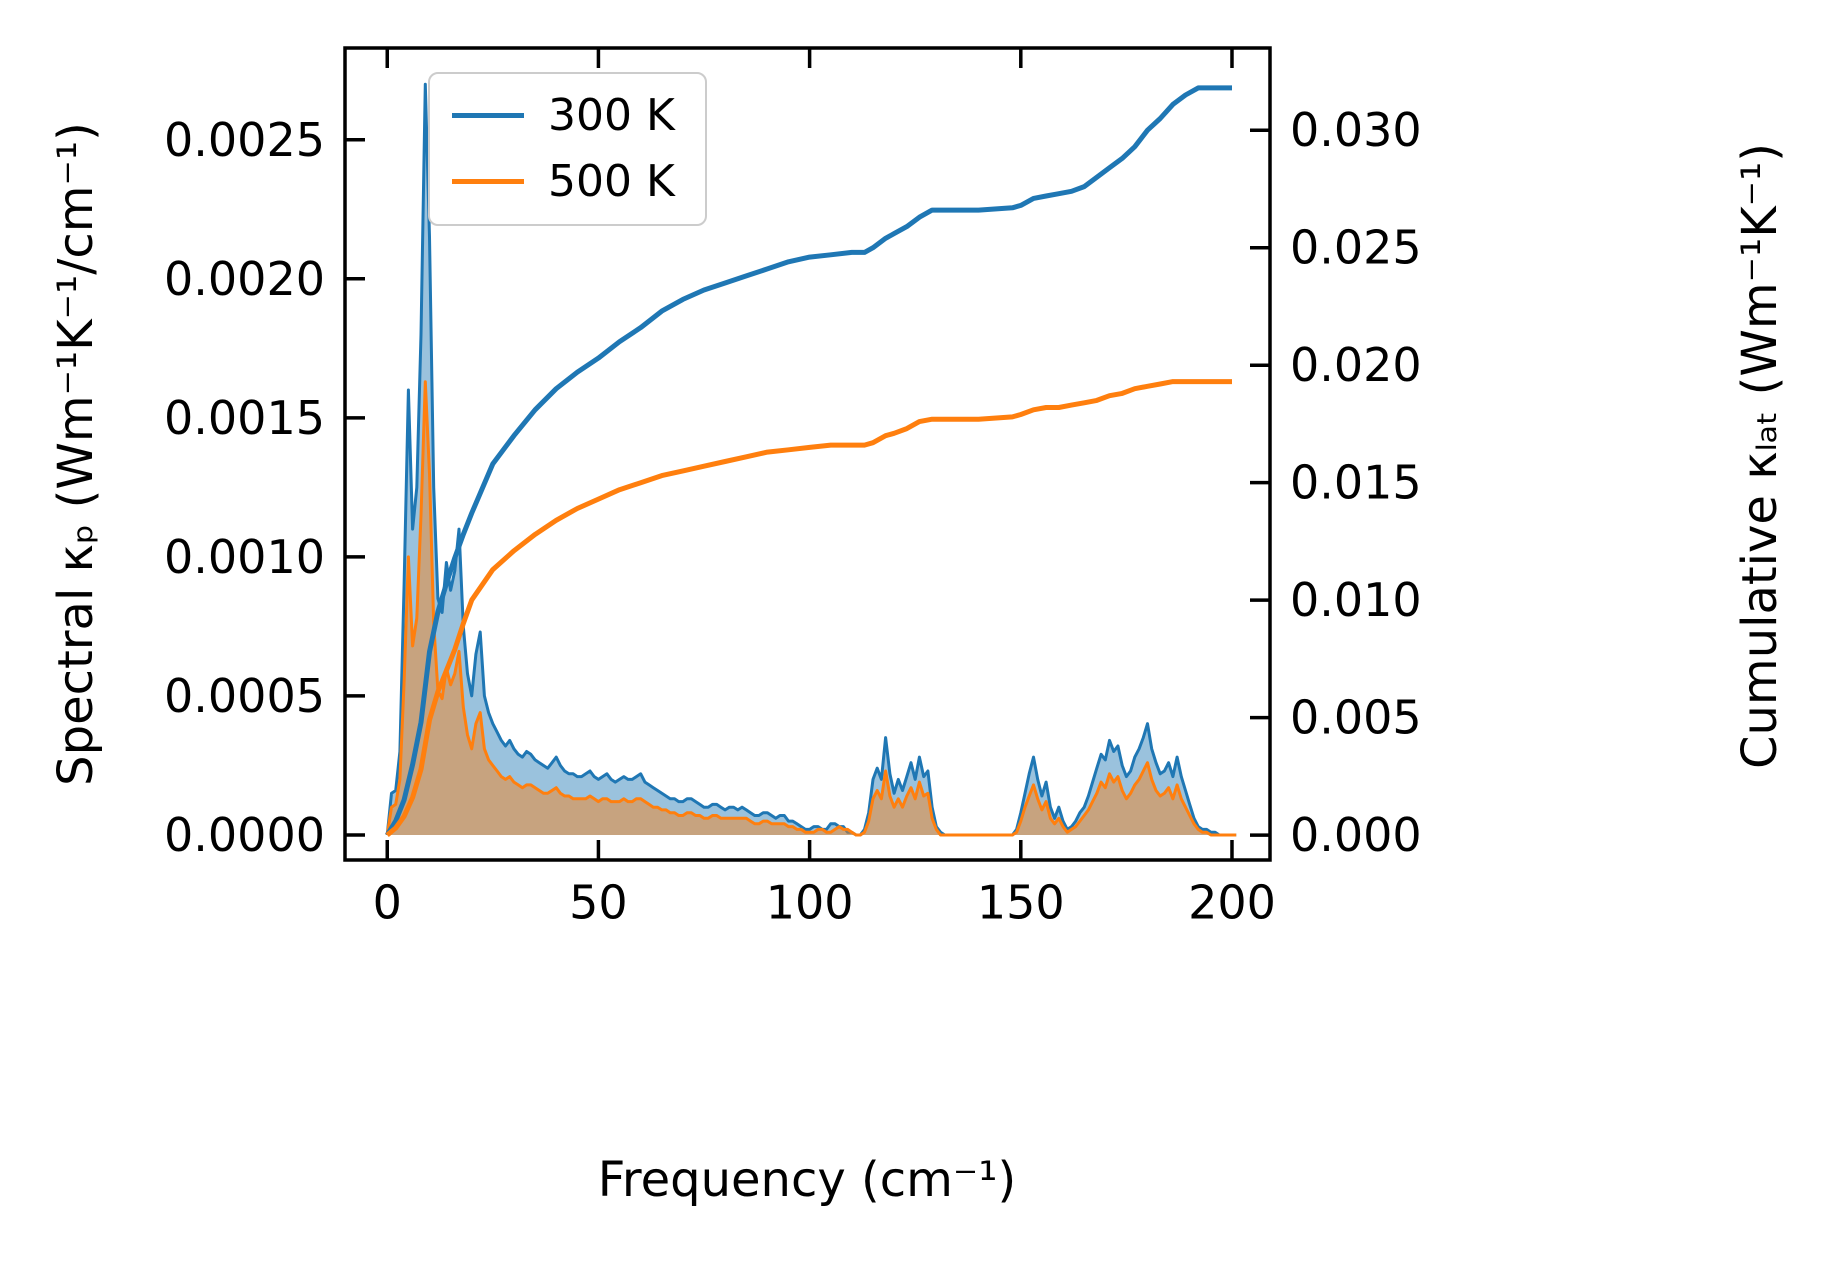 This screenshot has width=1827, height=1264. What do you see at coordinates (1356, 483) in the screenshot?
I see `y-right-tick-label: 0.015` at bounding box center [1356, 483].